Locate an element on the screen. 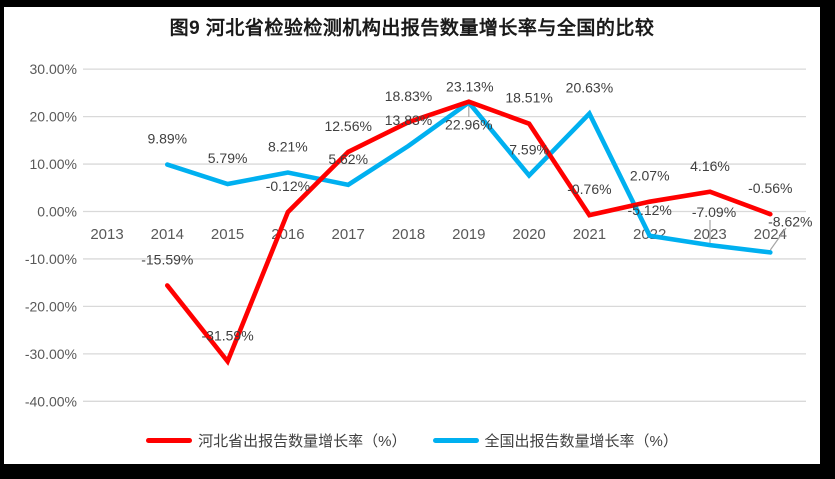  data-point-label: -0.56% is located at coordinates (770, 188).